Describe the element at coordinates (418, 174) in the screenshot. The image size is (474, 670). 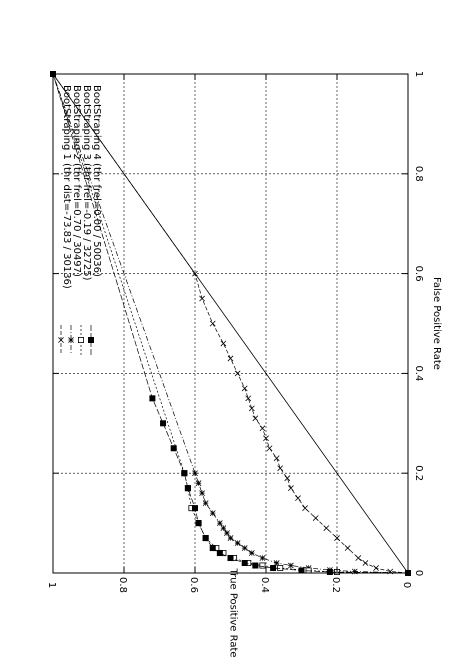
I see `x-tick-label: 0.8` at that location.